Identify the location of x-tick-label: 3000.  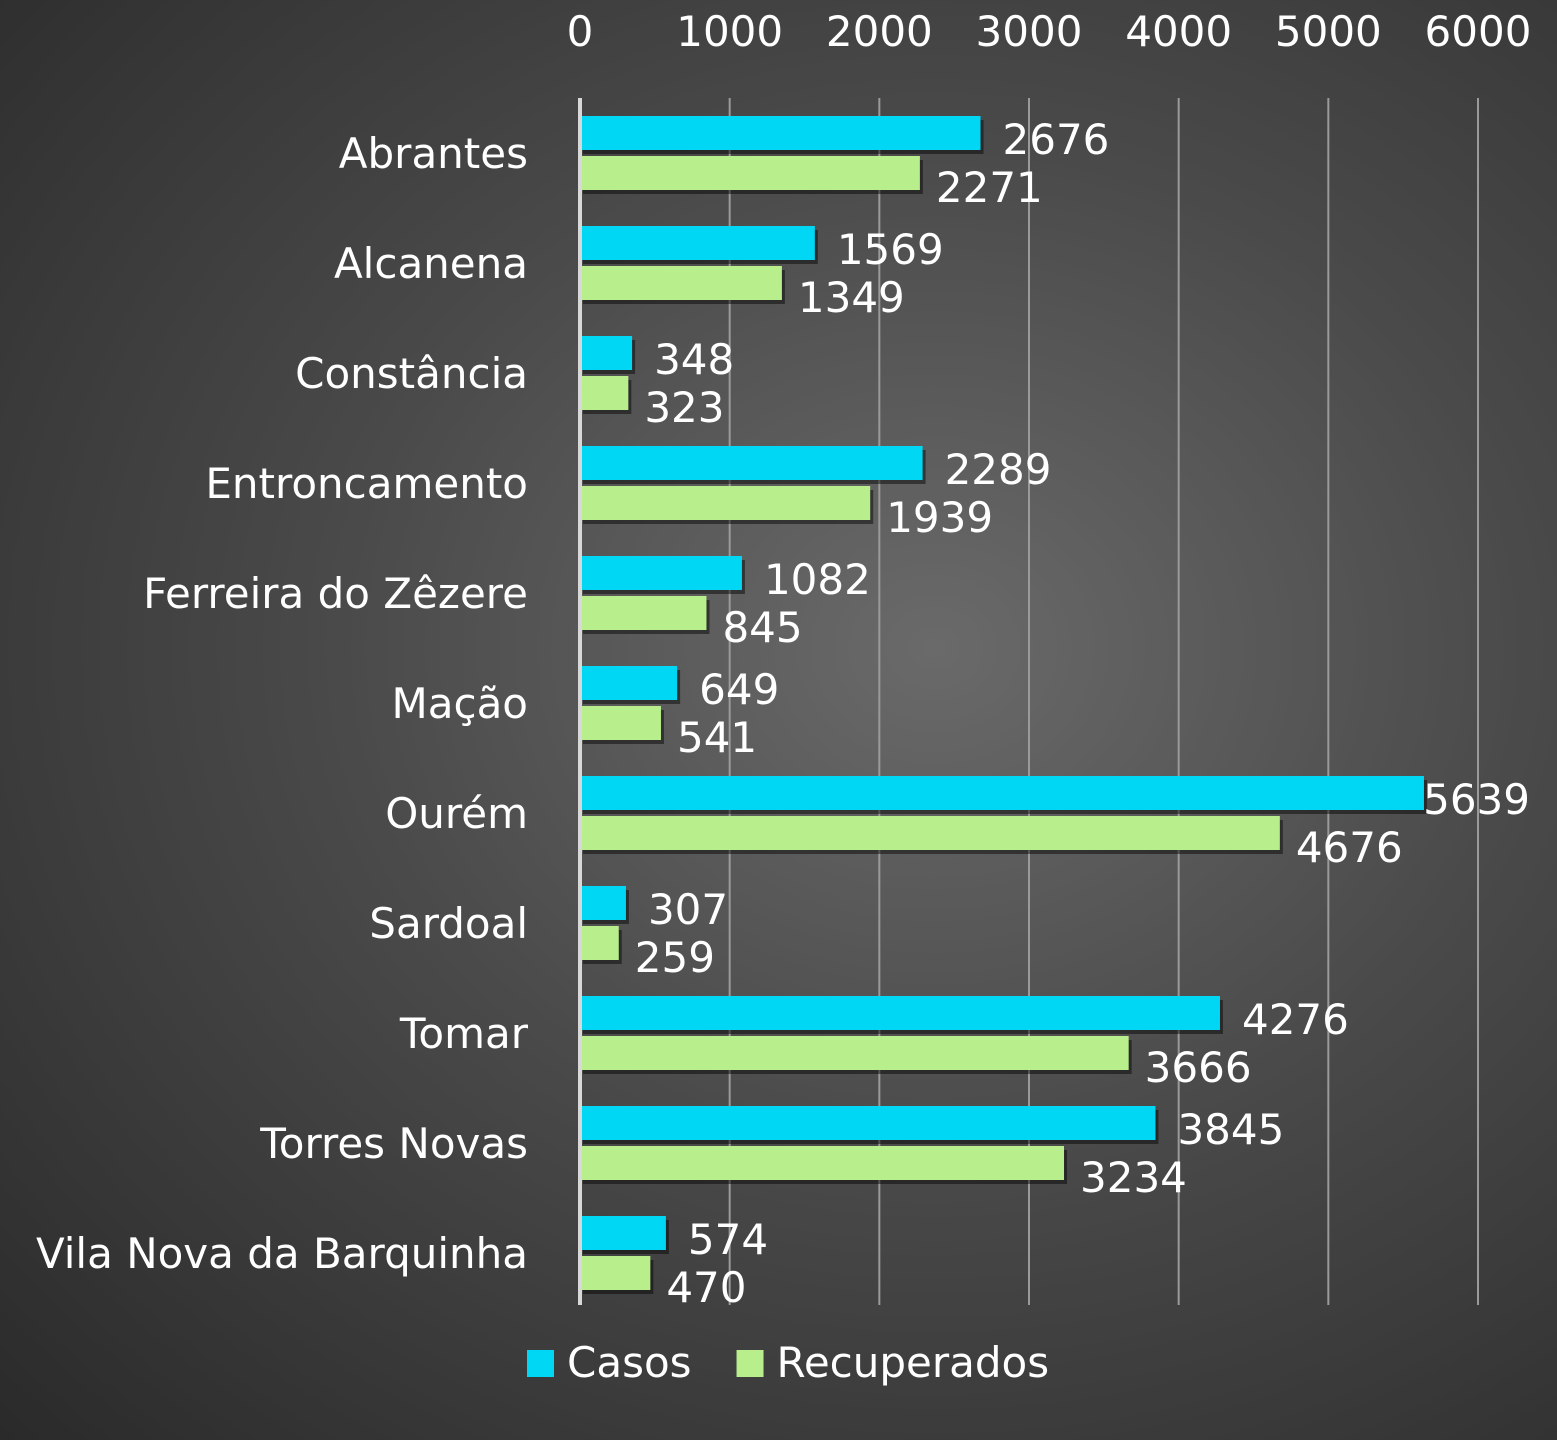
(1029, 31).